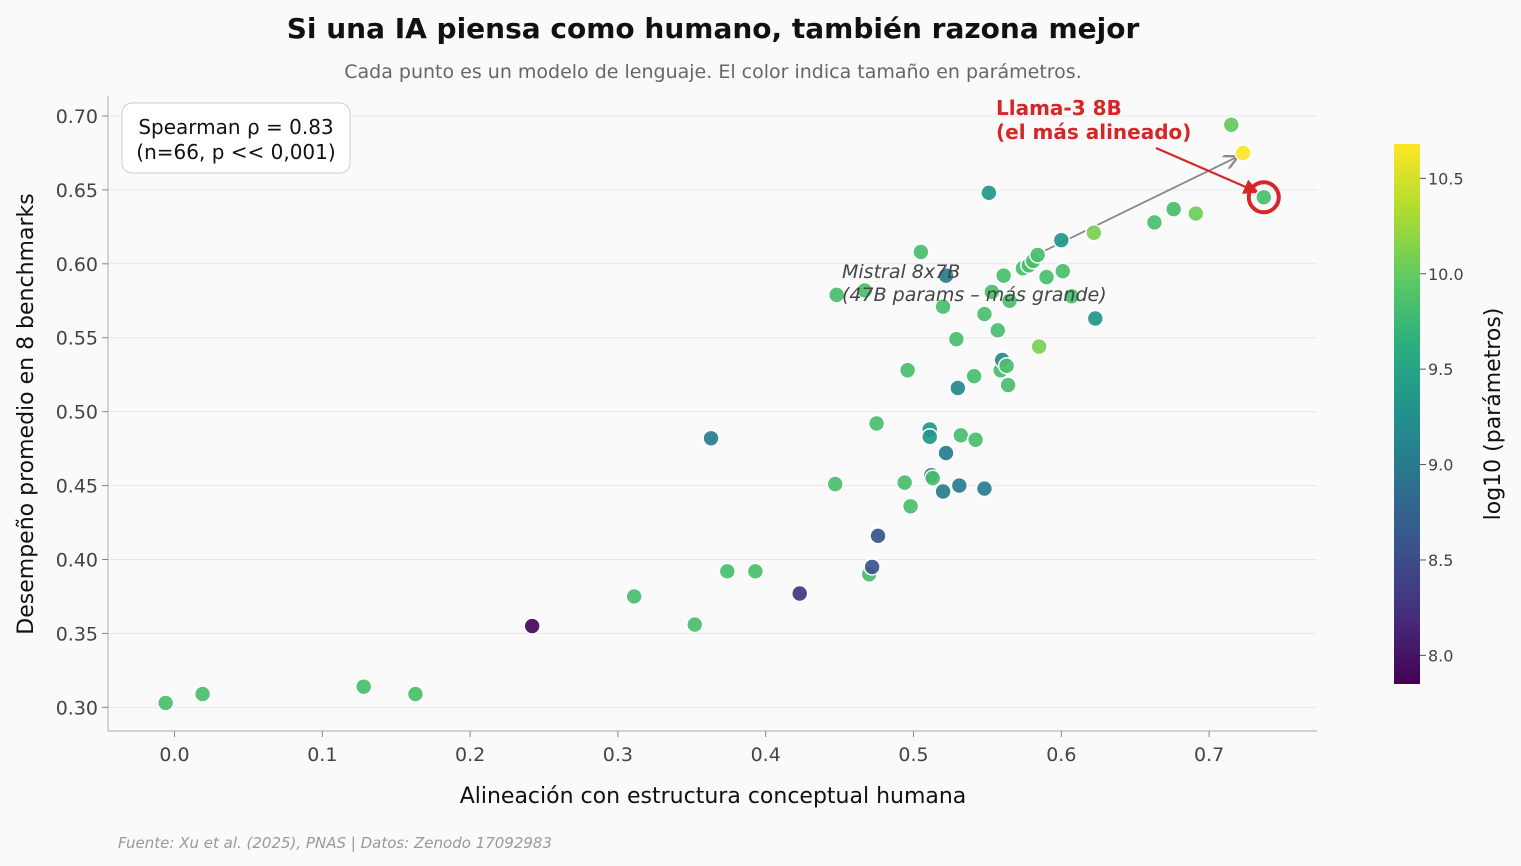 The image size is (1521, 866). I want to click on y-tick-label: 0.30, so click(77, 708).